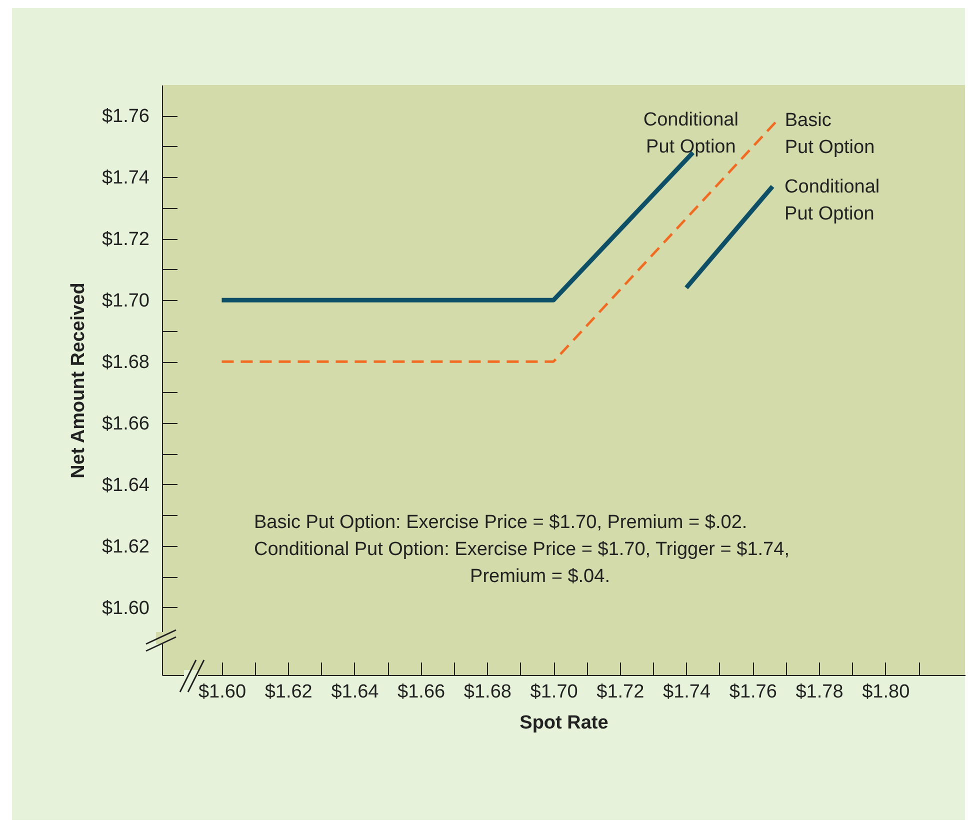  What do you see at coordinates (488, 692) in the screenshot?
I see `x-tick-label: $1.68` at bounding box center [488, 692].